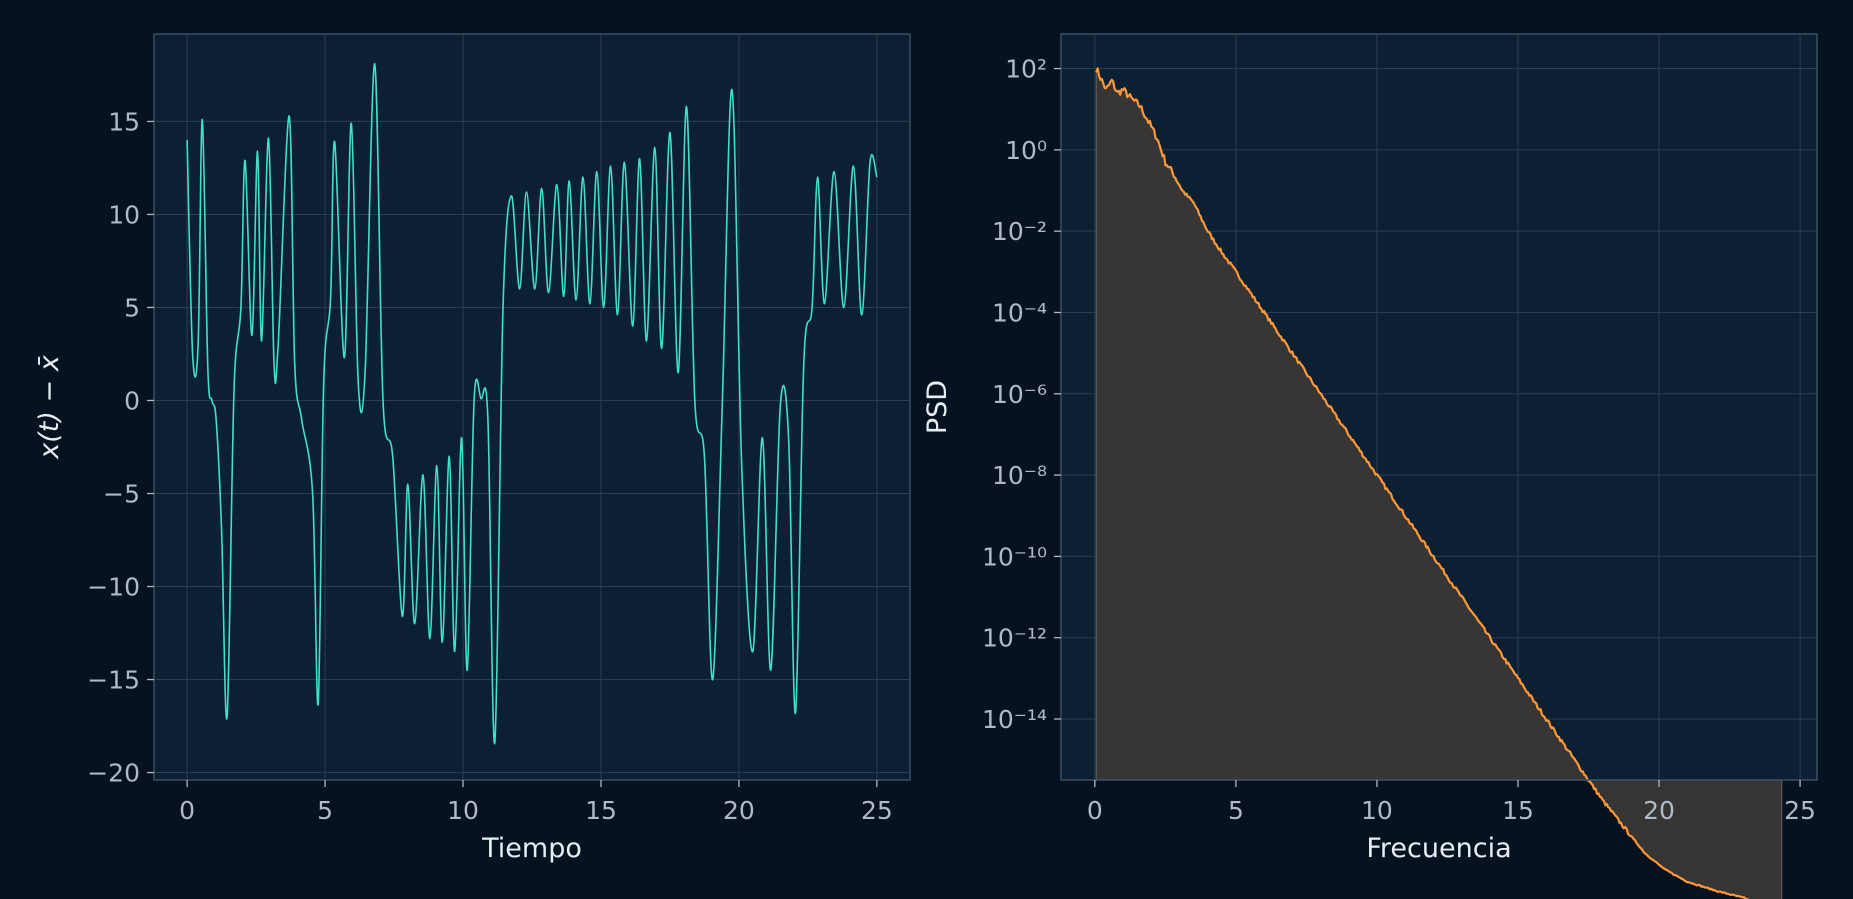  Describe the element at coordinates (1014, 719) in the screenshot. I see `psd-y-tick-label: 10⁻¹⁴` at that location.